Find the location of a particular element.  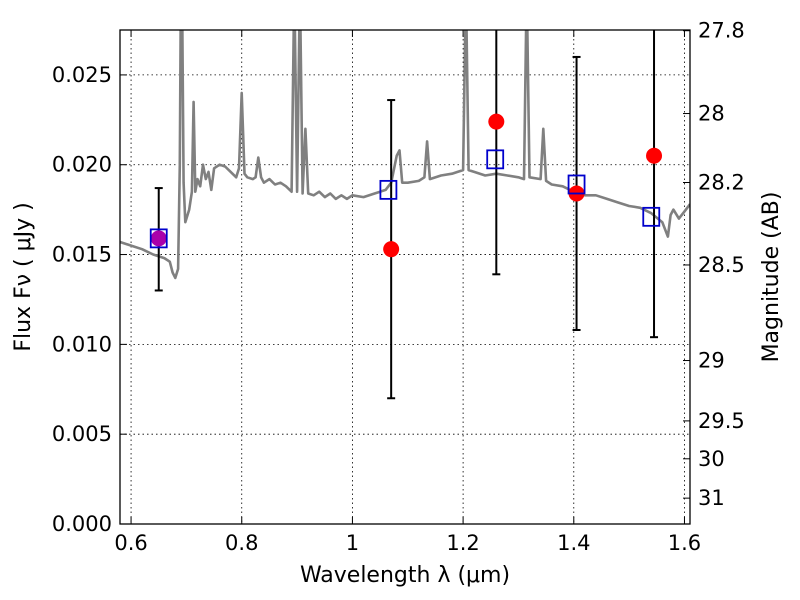

x-tick-label: 1.2 is located at coordinates (462, 543).